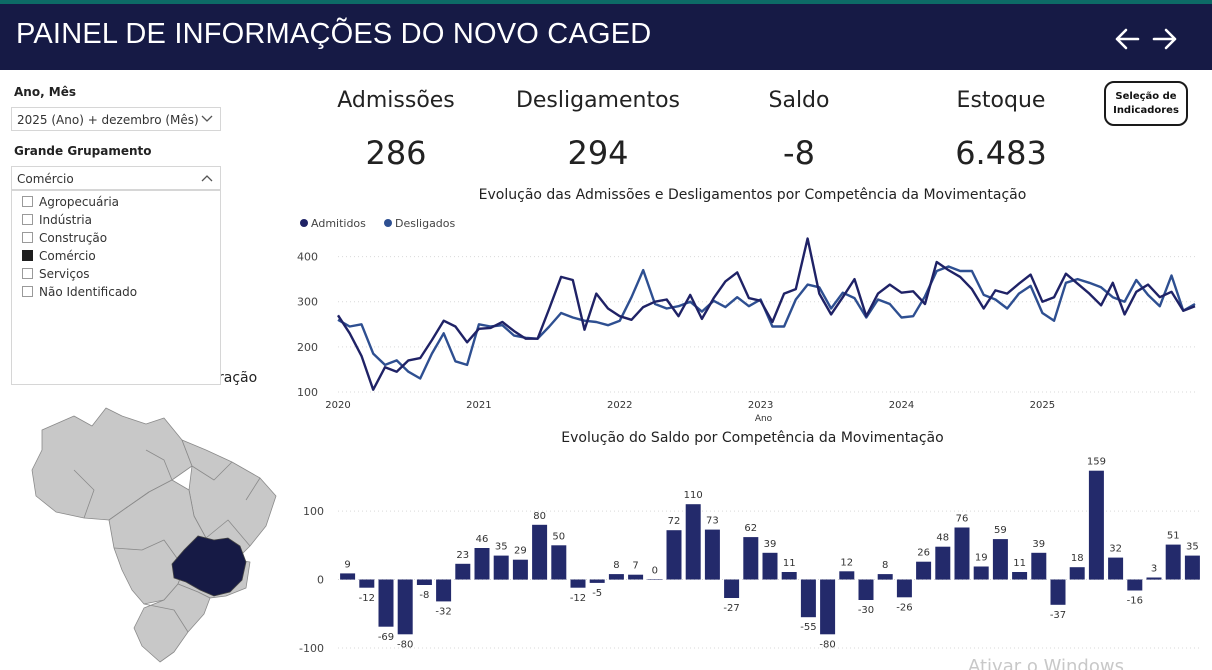 The height and width of the screenshot is (670, 1212). What do you see at coordinates (386, 637) in the screenshot?
I see `bar-data-label: -69` at bounding box center [386, 637].